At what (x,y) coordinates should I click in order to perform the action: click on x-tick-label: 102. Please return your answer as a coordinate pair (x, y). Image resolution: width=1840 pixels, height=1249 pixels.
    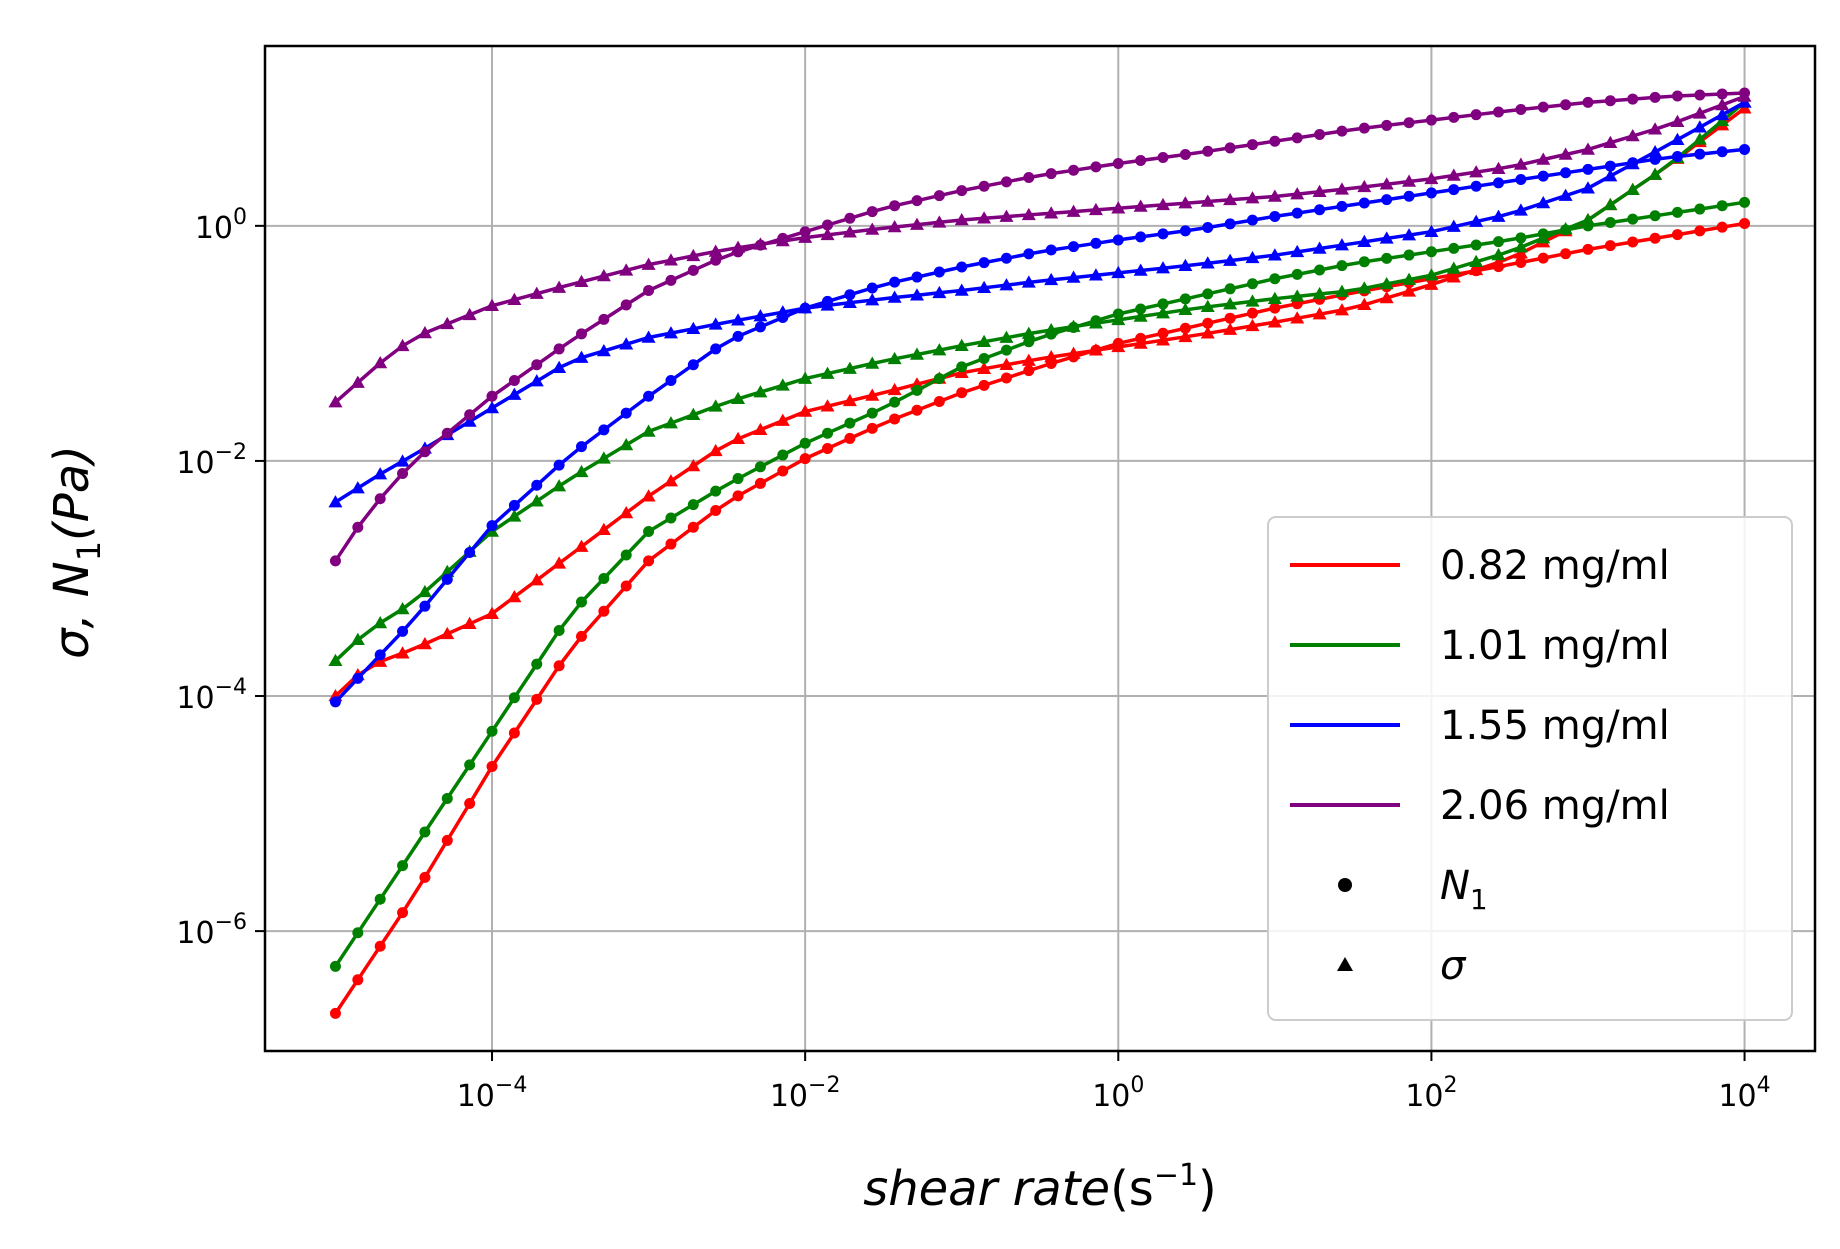
    Looking at the image, I should click on (1431, 1093).